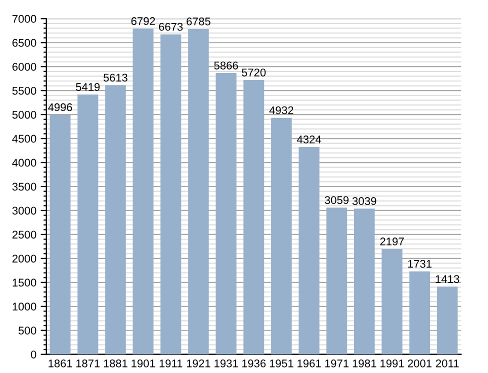 The height and width of the screenshot is (373, 488). Describe the element at coordinates (24, 186) in the screenshot. I see `y-tick-label: 3500` at that location.